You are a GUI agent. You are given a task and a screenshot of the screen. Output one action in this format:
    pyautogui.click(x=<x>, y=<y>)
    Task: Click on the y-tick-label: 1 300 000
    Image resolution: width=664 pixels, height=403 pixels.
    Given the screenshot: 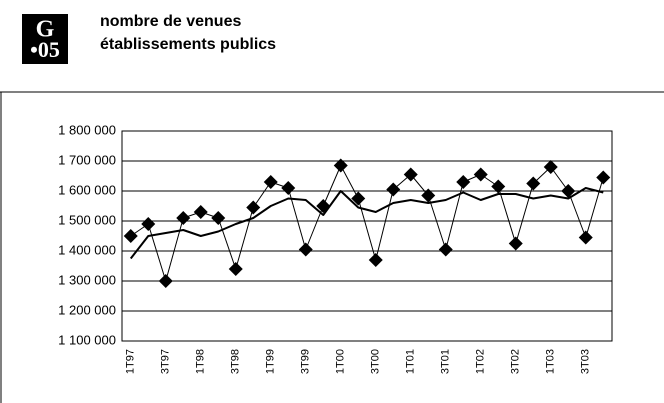 What is the action you would take?
    pyautogui.click(x=87, y=279)
    